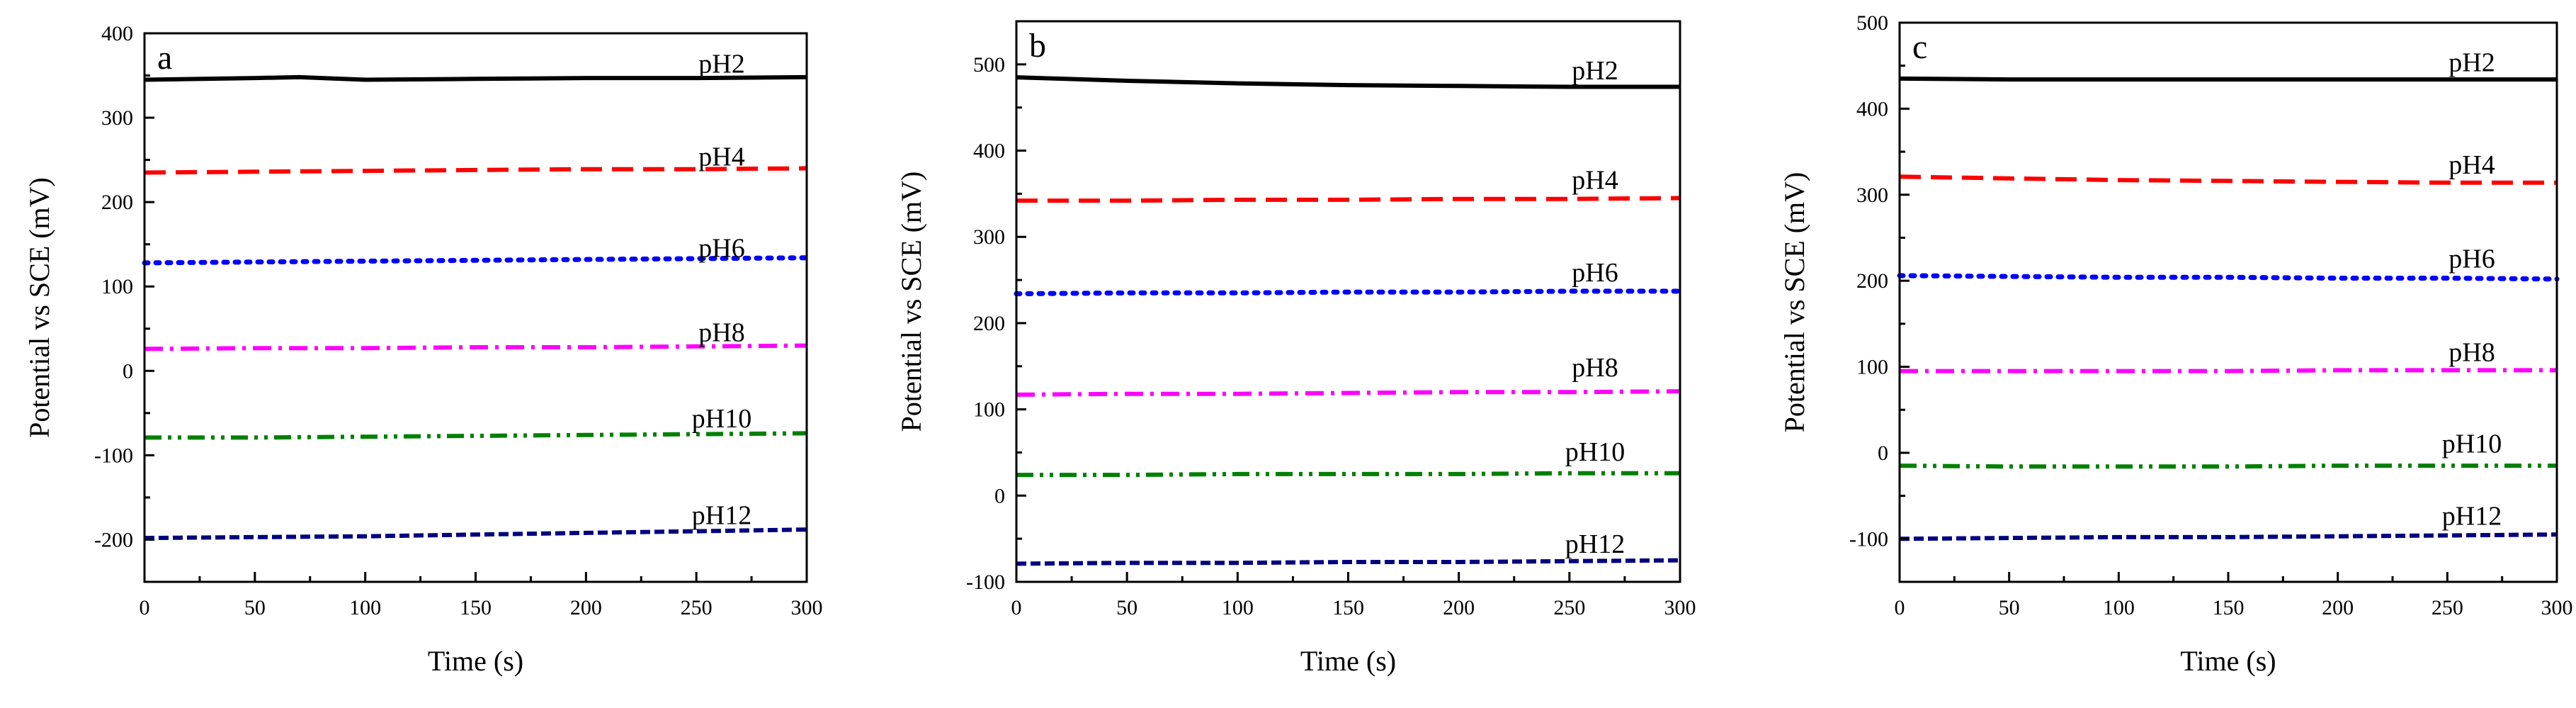 This screenshot has width=2576, height=708. Describe the element at coordinates (1919, 47) in the screenshot. I see `panel-label: c` at that location.